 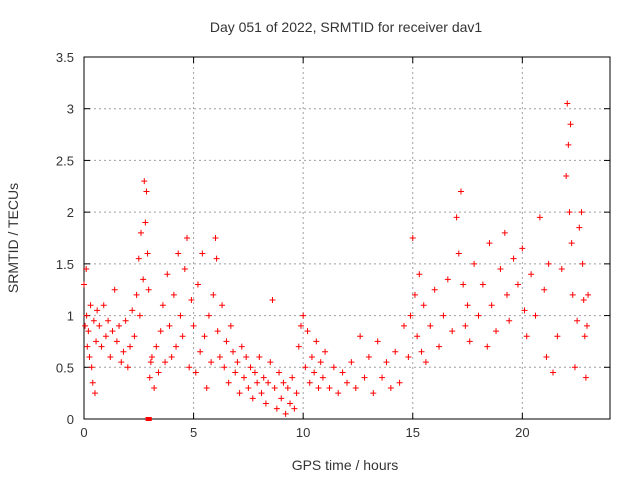 What do you see at coordinates (65, 160) in the screenshot?
I see `y-tick-label: 2.5` at bounding box center [65, 160].